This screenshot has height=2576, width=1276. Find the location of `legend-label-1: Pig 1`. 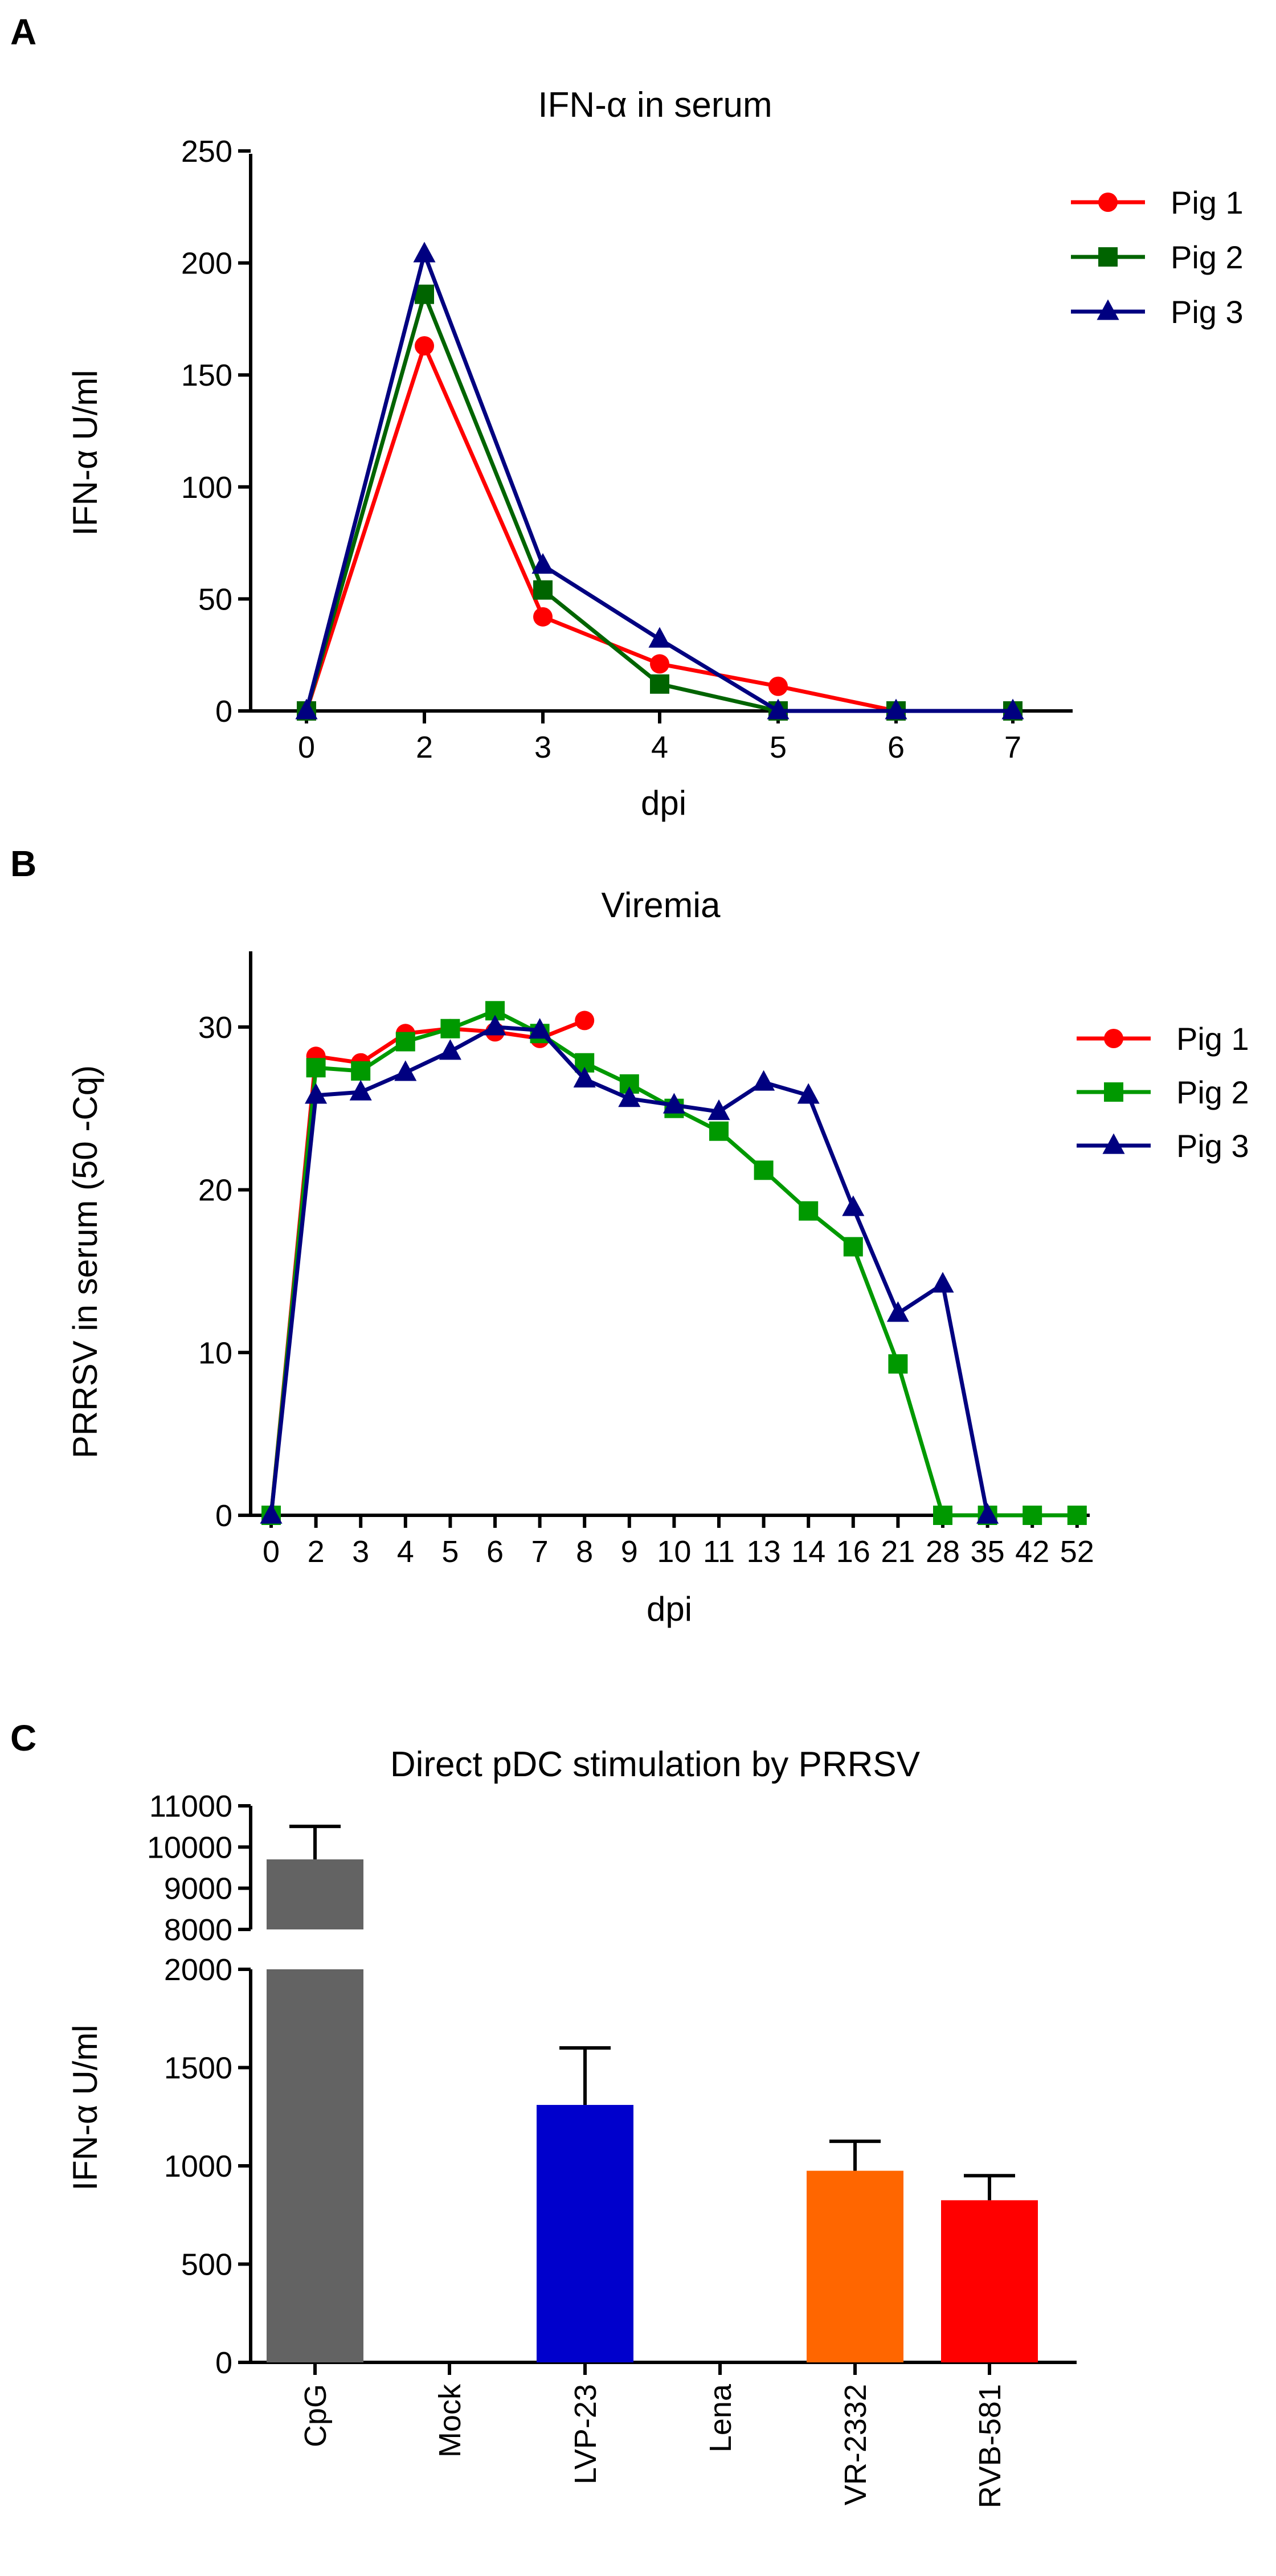

legend-label-1: Pig 1 is located at coordinates (1207, 202).